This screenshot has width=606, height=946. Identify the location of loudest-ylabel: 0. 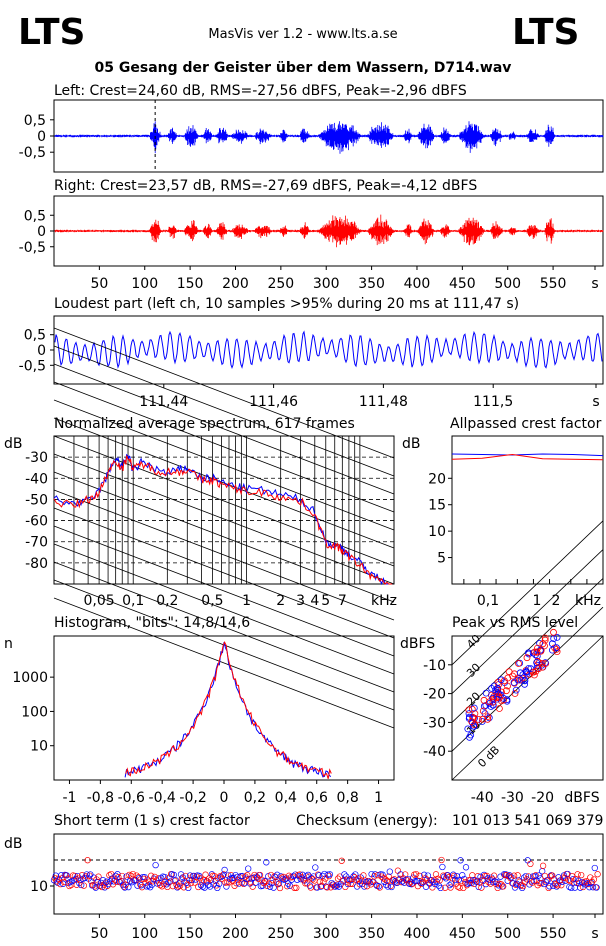
(41, 351).